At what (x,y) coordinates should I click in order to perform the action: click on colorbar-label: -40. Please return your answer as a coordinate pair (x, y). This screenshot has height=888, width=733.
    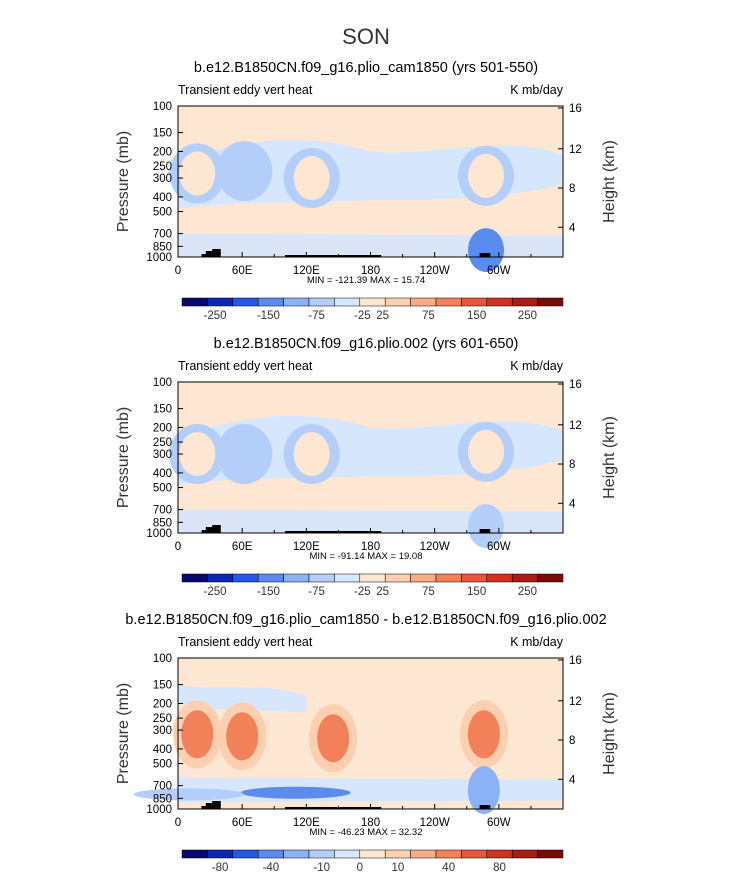
    Looking at the image, I should click on (271, 868).